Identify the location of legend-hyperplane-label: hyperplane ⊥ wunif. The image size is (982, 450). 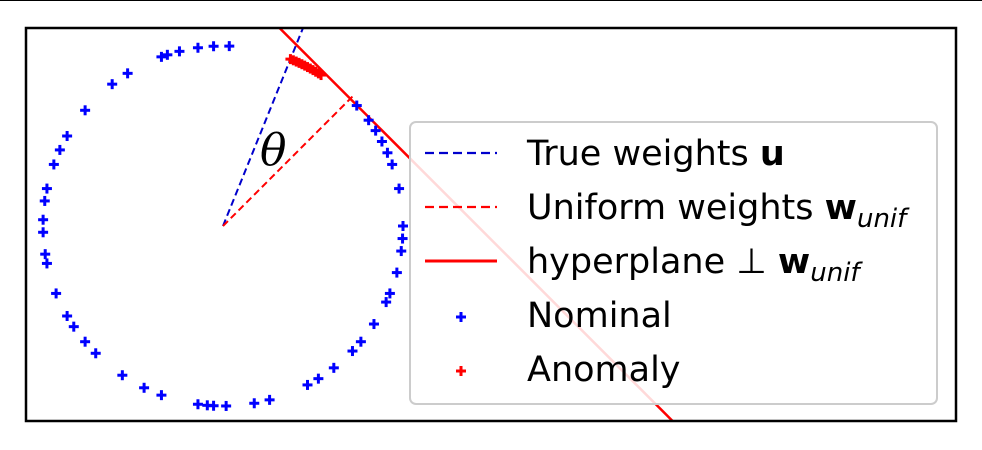
(695, 265).